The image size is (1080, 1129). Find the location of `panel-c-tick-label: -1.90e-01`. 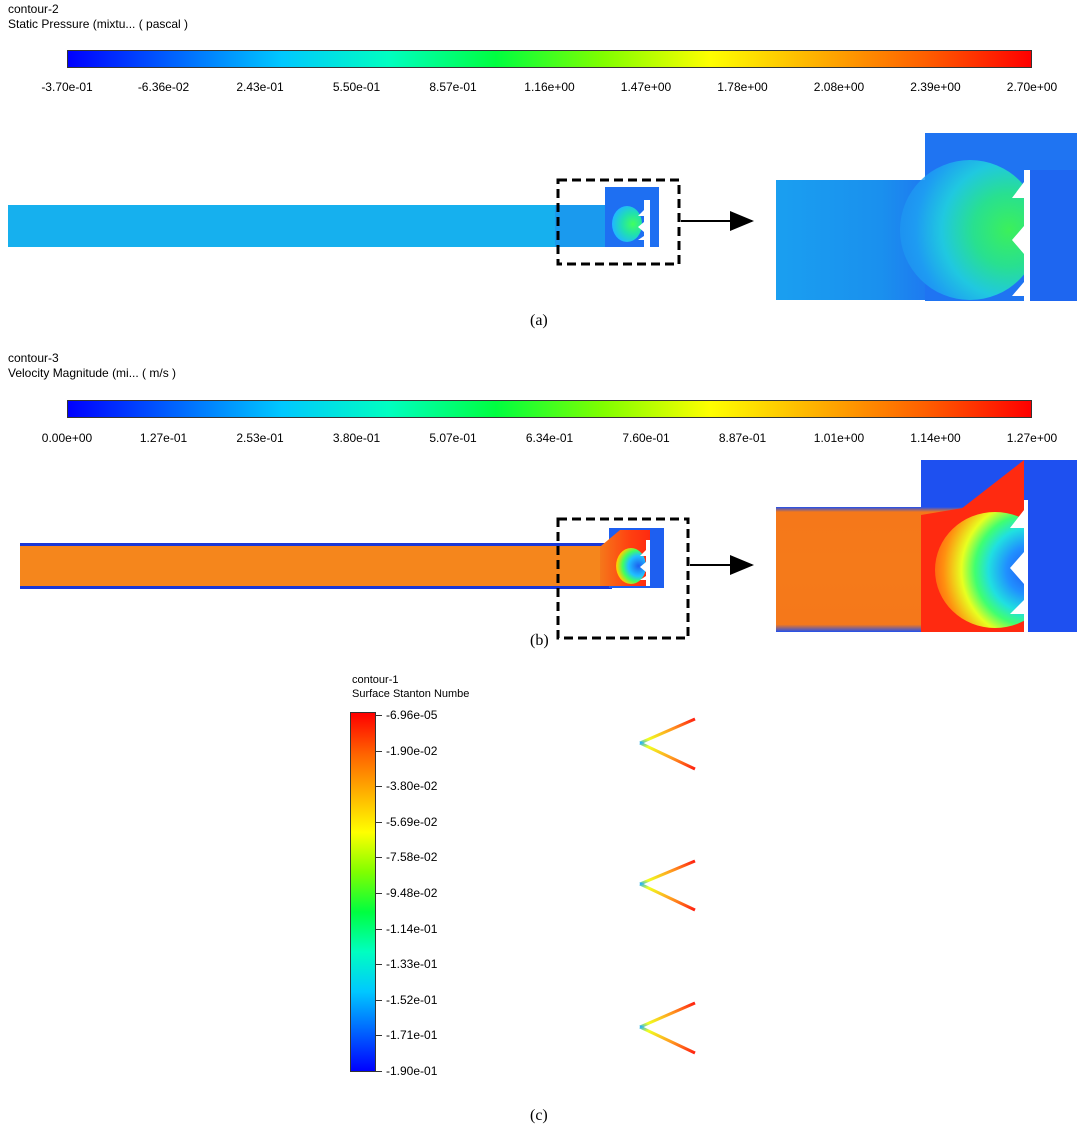

panel-c-tick-label: -1.90e-01 is located at coordinates (412, 1071).